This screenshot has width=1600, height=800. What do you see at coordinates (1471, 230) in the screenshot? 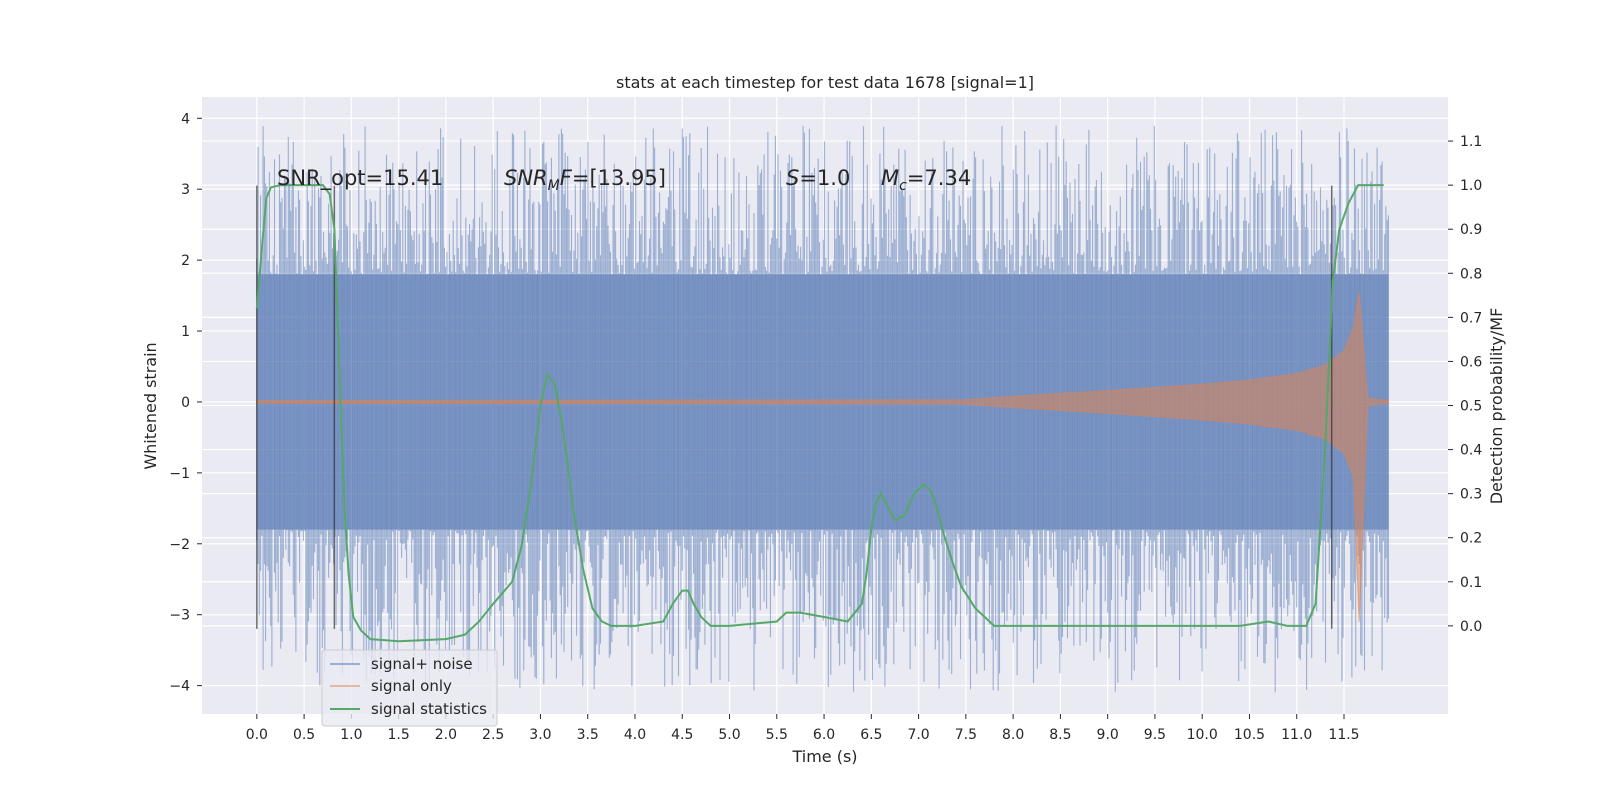
I see `y-right-tick-label: 0.9` at bounding box center [1471, 230].